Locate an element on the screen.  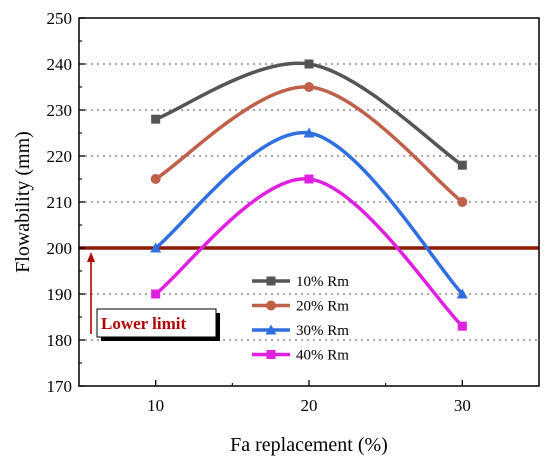
y-tick-label: 240 is located at coordinates (60, 64).